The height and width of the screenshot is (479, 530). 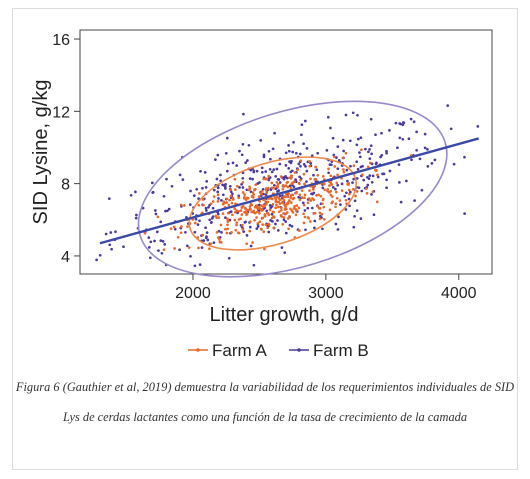 What do you see at coordinates (326, 293) in the screenshot?
I see `x-tick-label: 3000` at bounding box center [326, 293].